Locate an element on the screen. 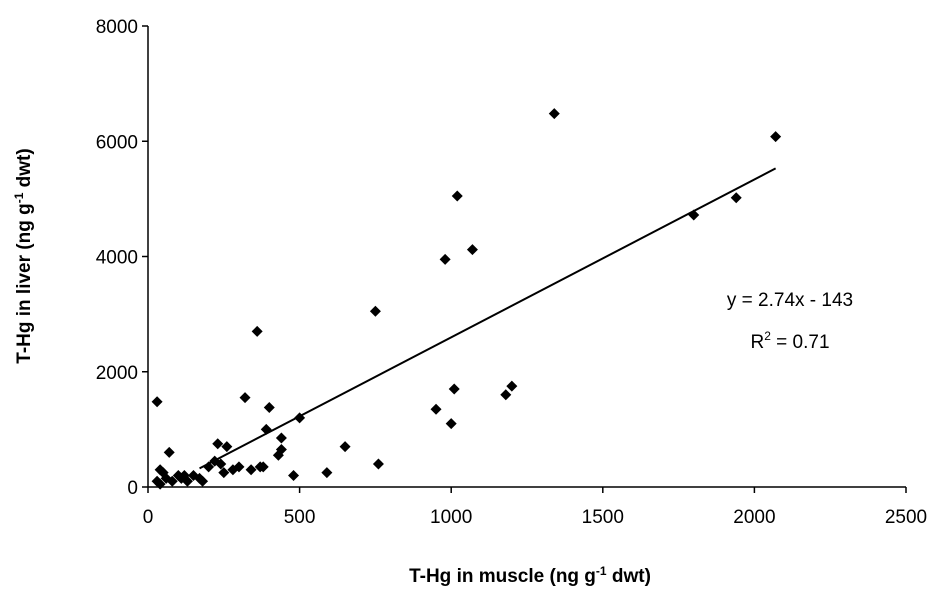  y-tick-label: 0 is located at coordinates (132, 488).